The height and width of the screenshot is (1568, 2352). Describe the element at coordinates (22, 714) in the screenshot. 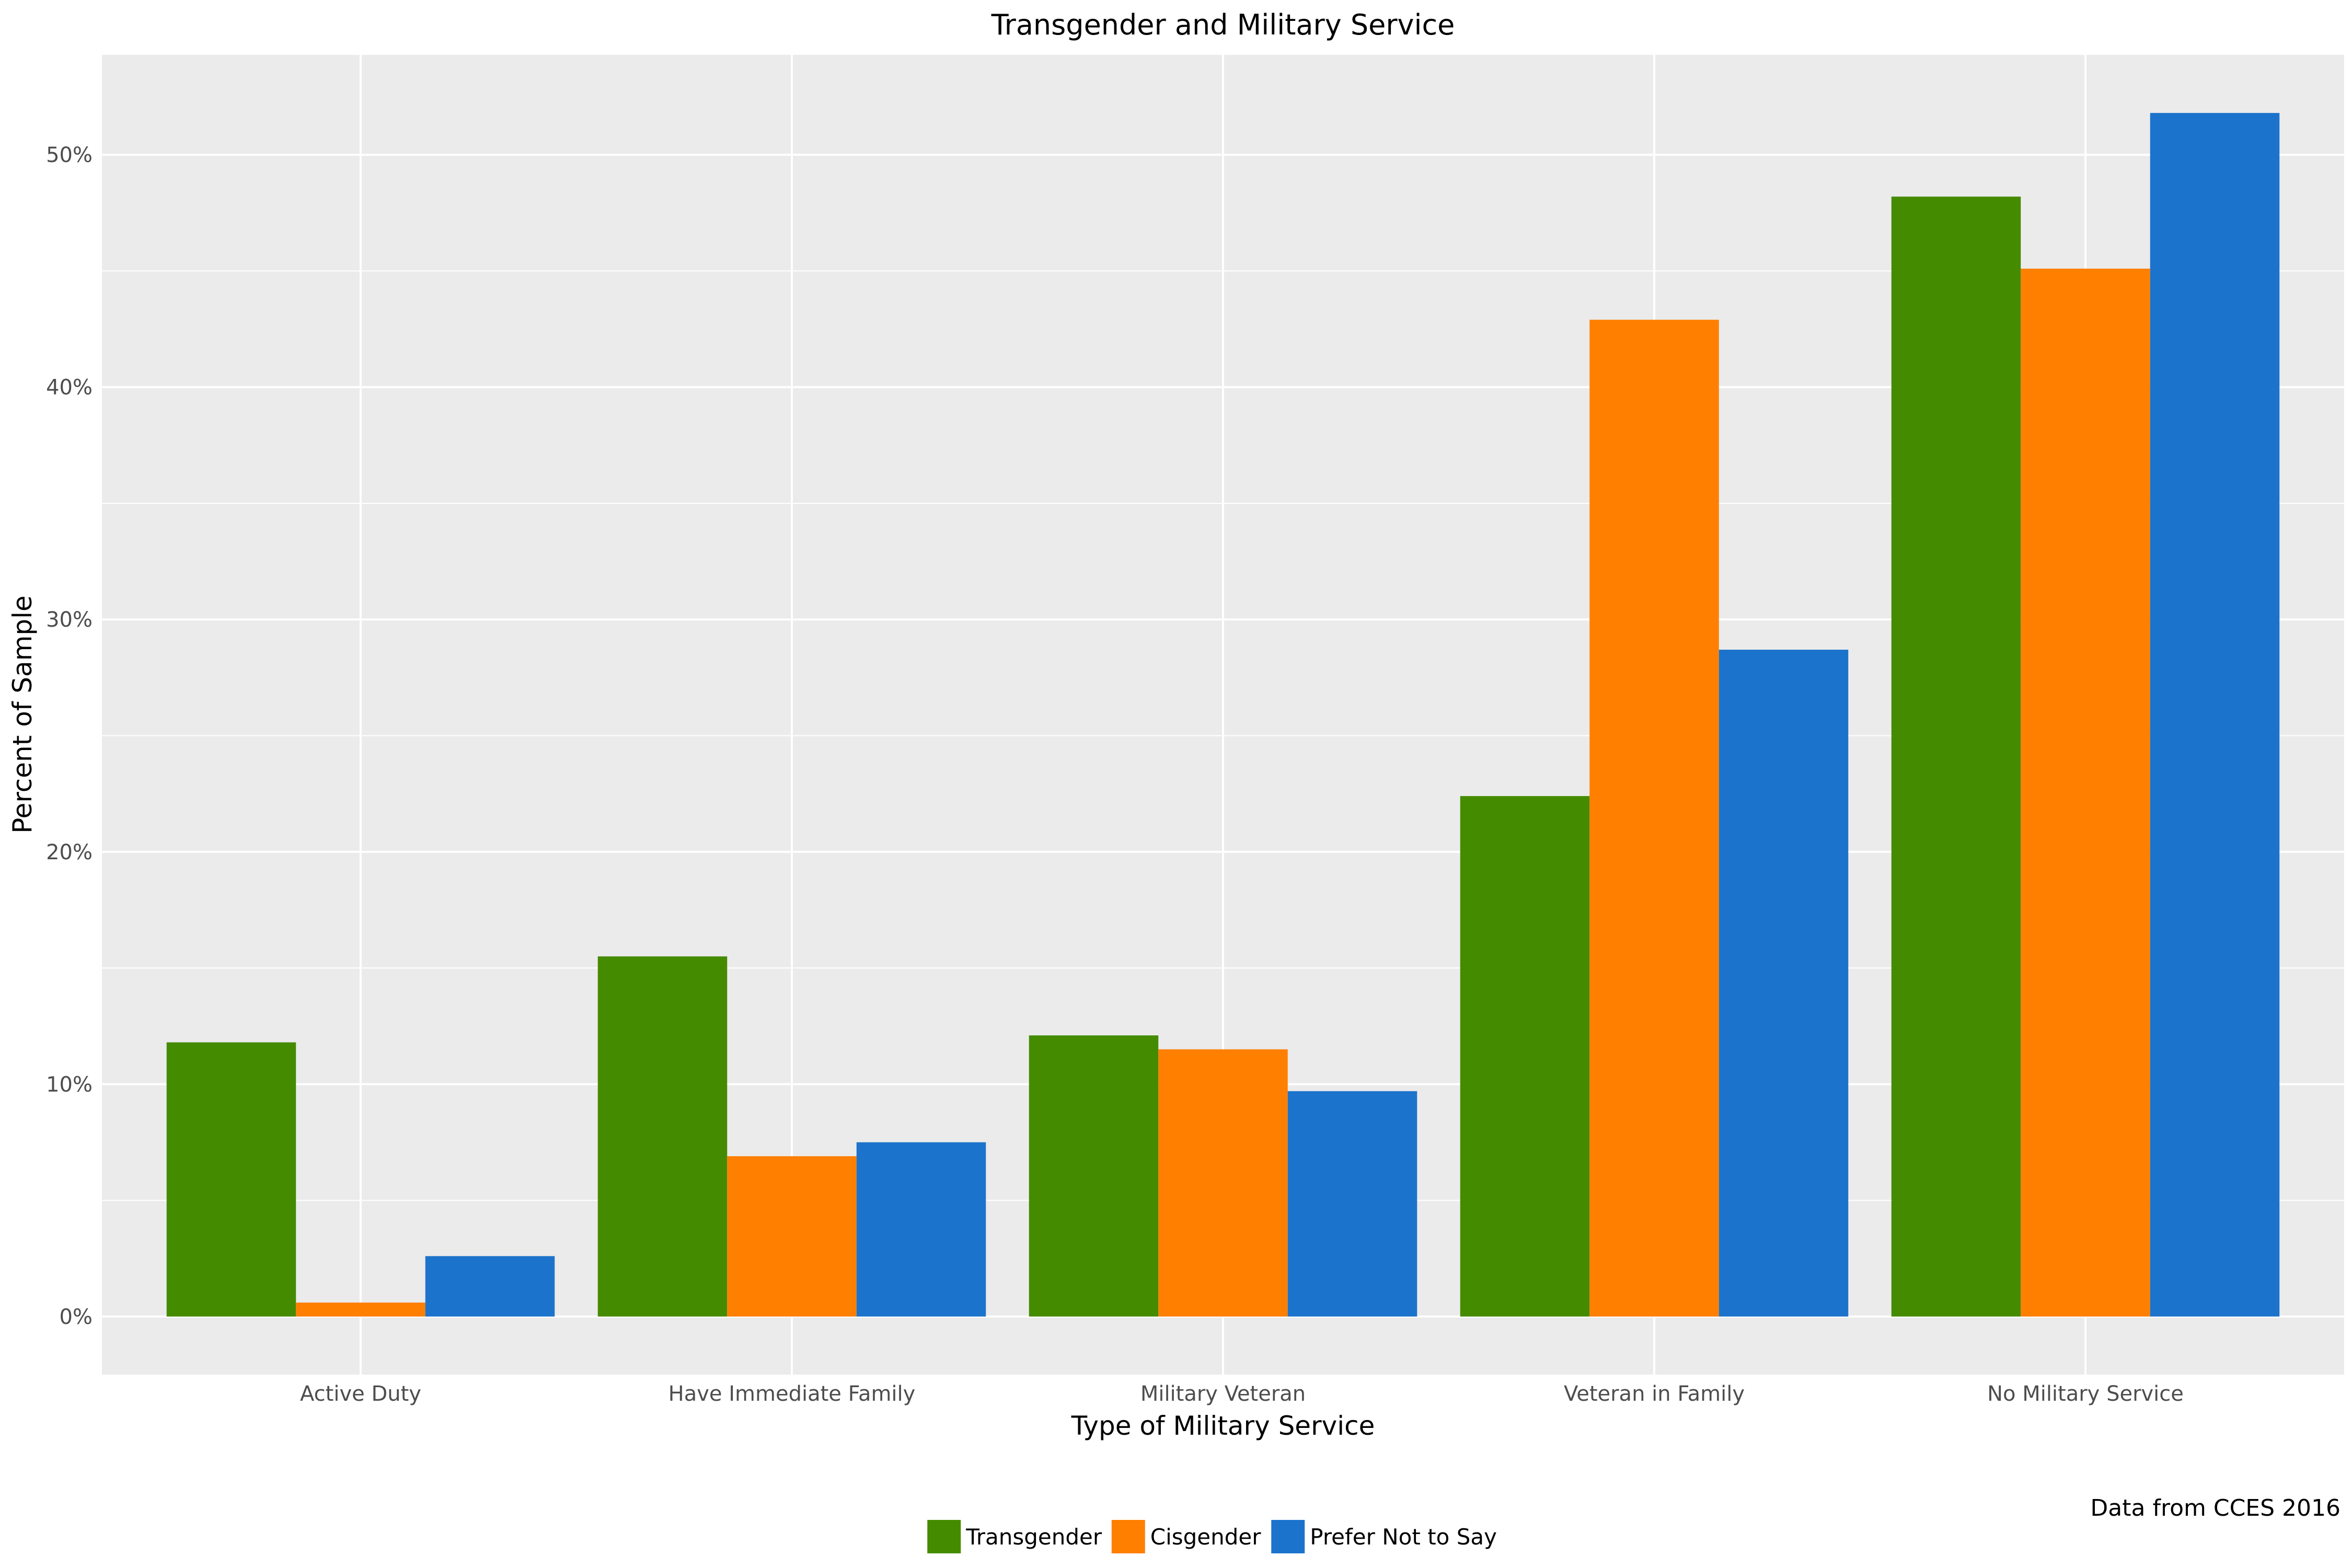

I see `y-axis-label: Percent of Sample` at that location.